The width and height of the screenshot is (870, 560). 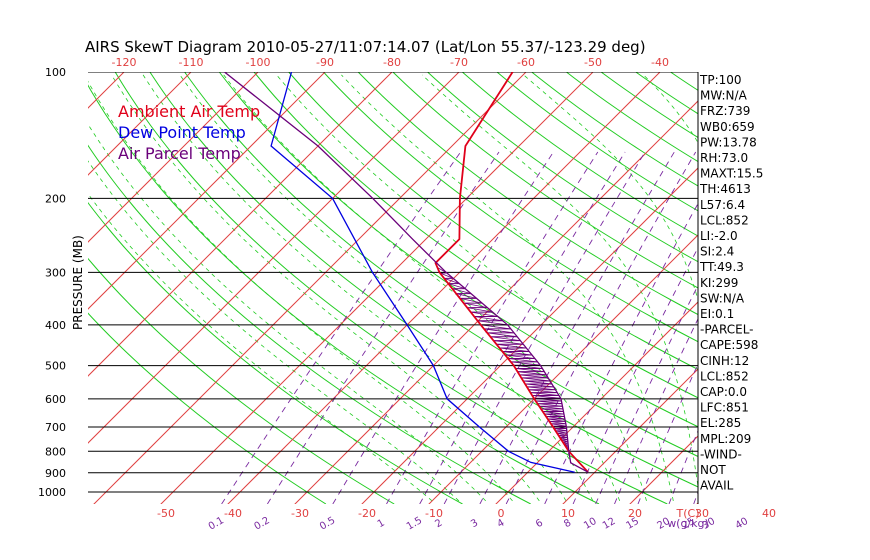 I want to click on mixing-ratio-tick-label: 0.2, so click(x=262, y=523).